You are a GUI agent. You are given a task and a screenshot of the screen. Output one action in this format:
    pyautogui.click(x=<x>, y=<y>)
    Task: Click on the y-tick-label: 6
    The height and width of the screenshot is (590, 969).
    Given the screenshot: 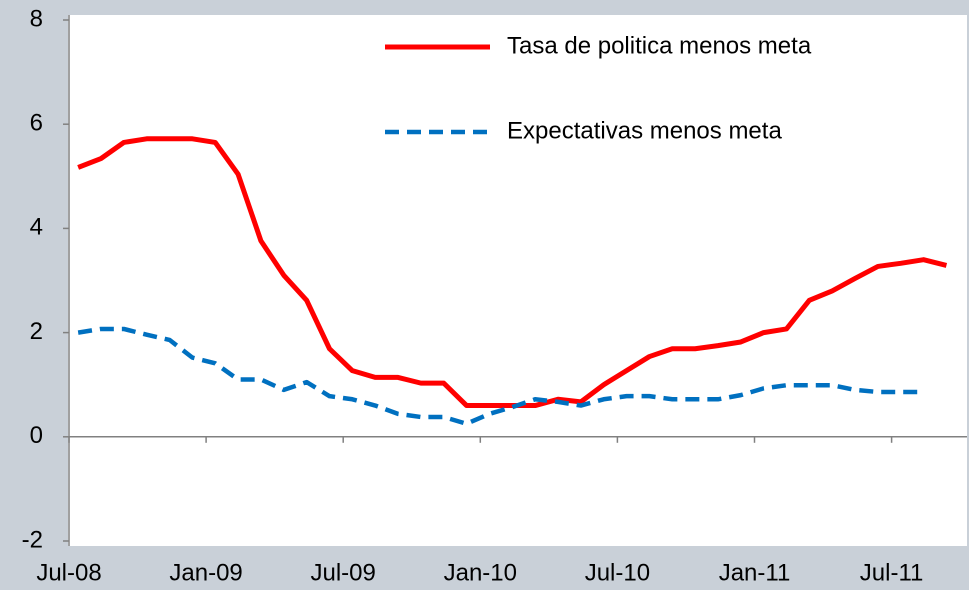 What is the action you would take?
    pyautogui.click(x=36, y=123)
    